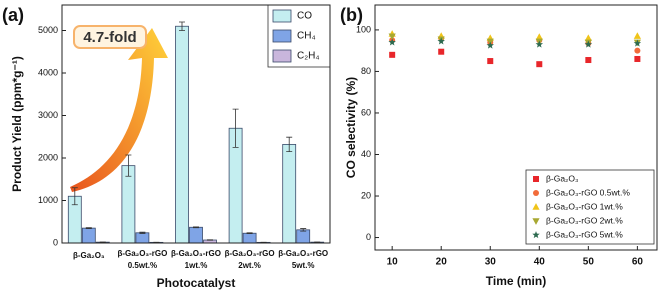 The image size is (661, 292). I want to click on x-tick-label: 50, so click(589, 262).